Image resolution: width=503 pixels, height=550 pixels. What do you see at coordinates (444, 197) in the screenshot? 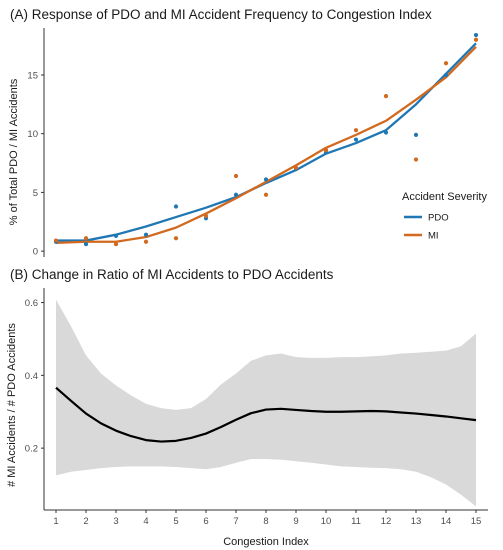
I see `legend-title: Accident Severity` at bounding box center [444, 197].